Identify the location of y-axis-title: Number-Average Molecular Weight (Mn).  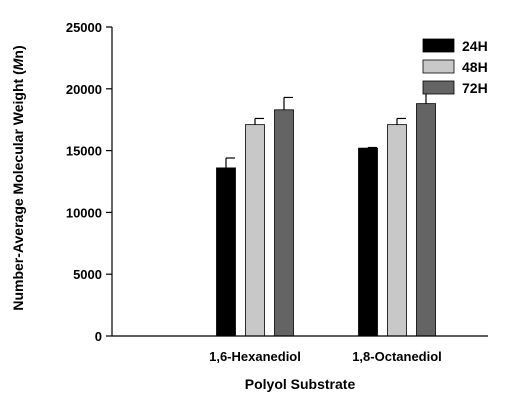
(18, 177).